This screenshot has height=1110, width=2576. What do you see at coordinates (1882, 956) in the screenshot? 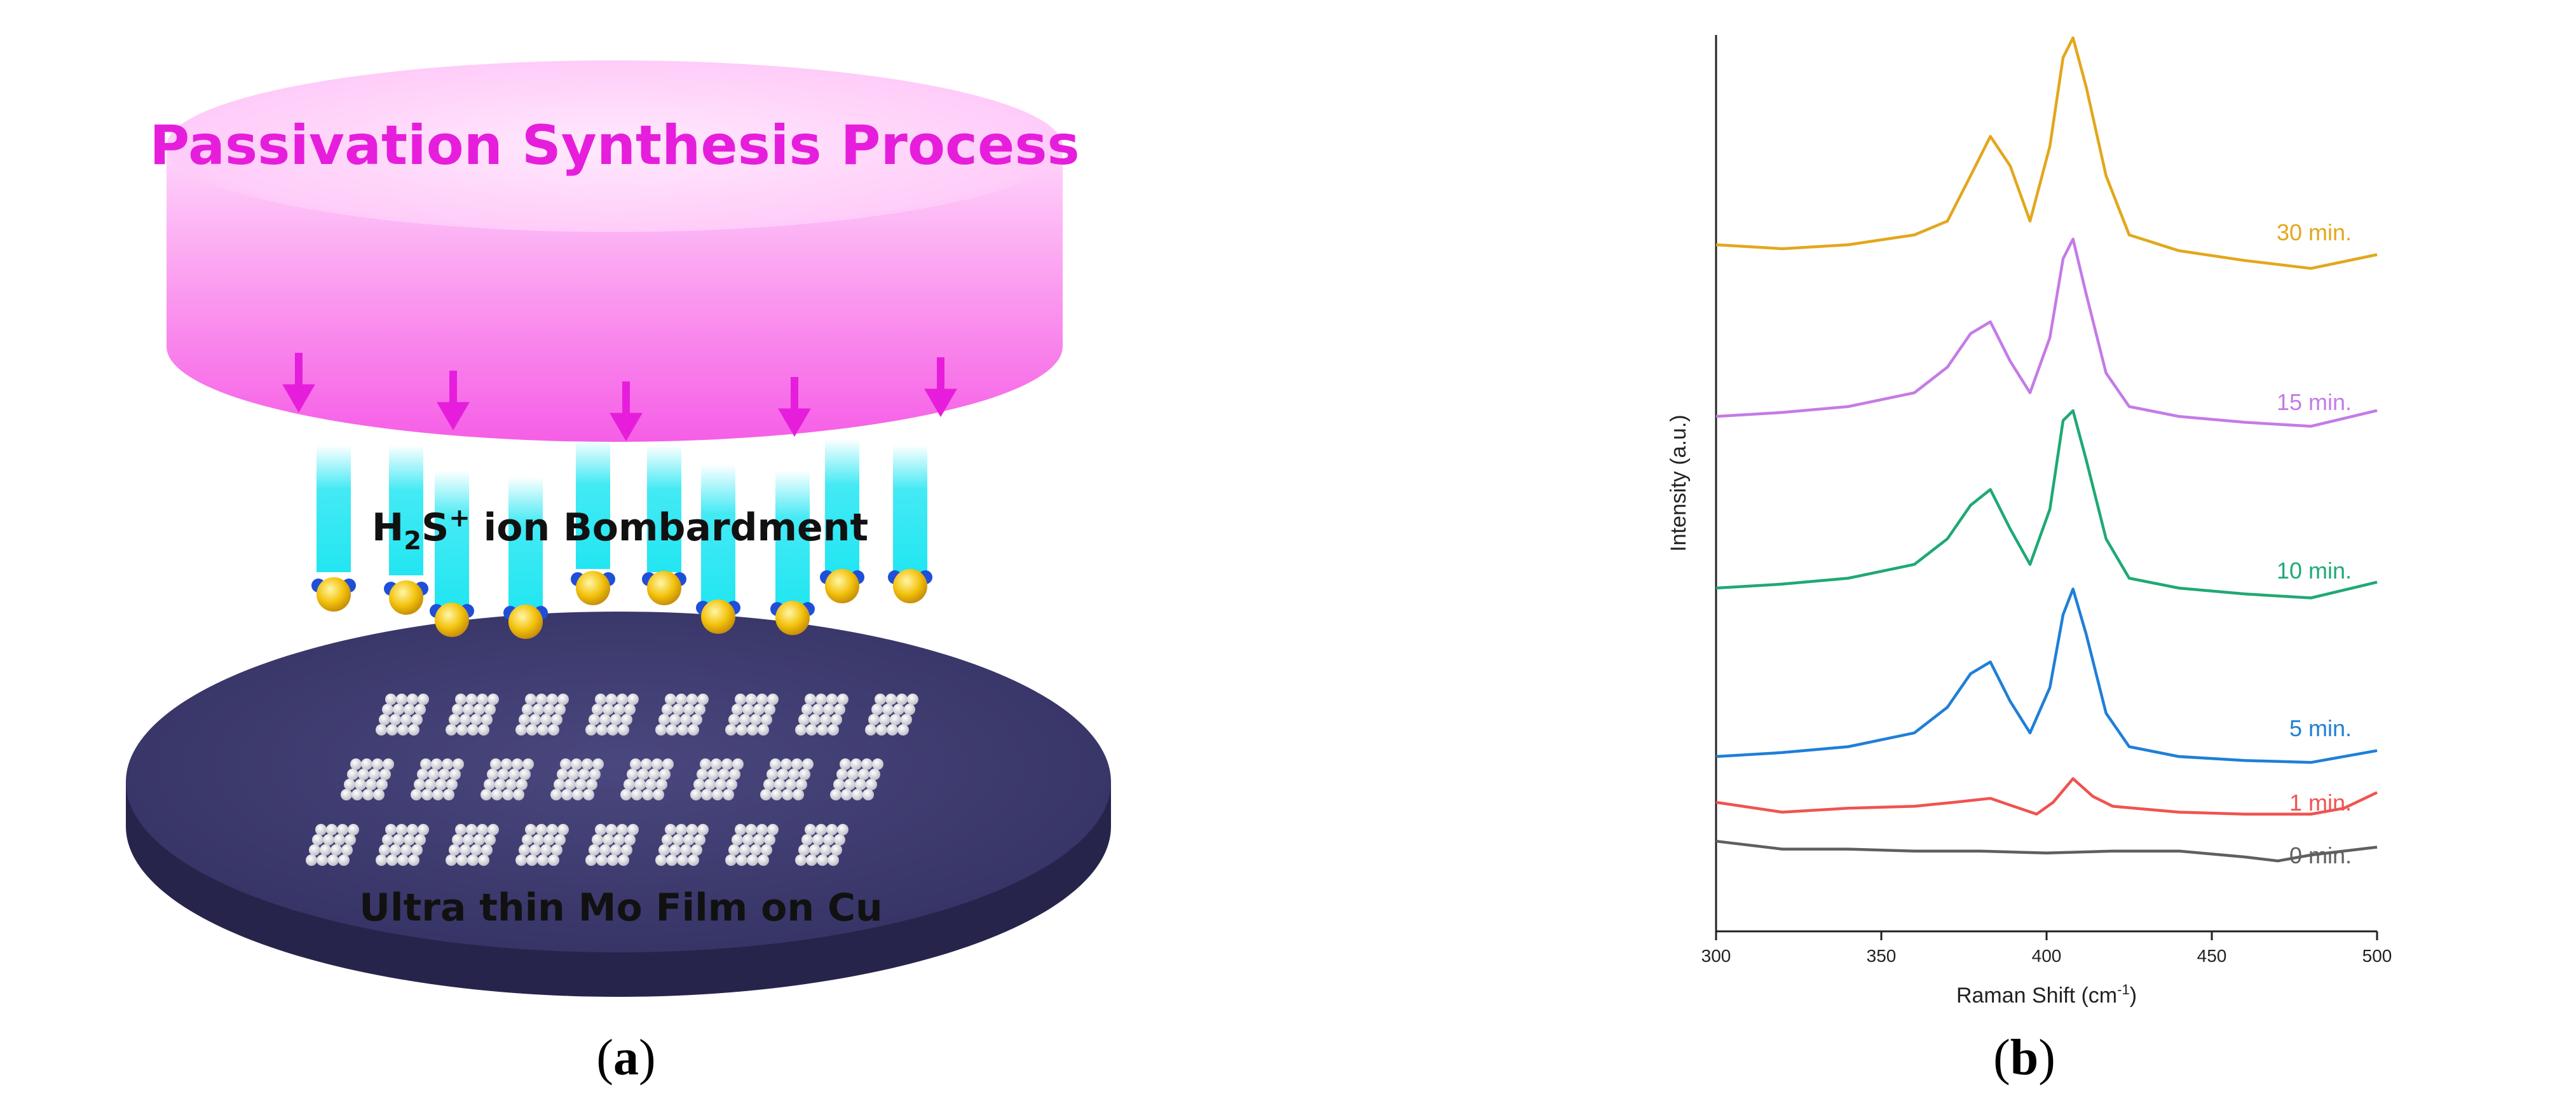
I see `x-tick-label: 350` at bounding box center [1882, 956].